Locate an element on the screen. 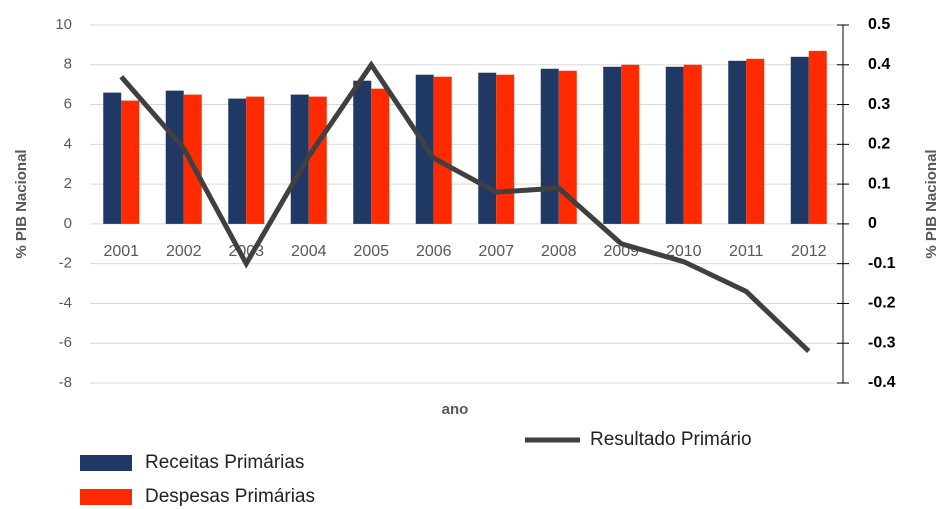  y-tick-label: -2 is located at coordinates (65, 263).